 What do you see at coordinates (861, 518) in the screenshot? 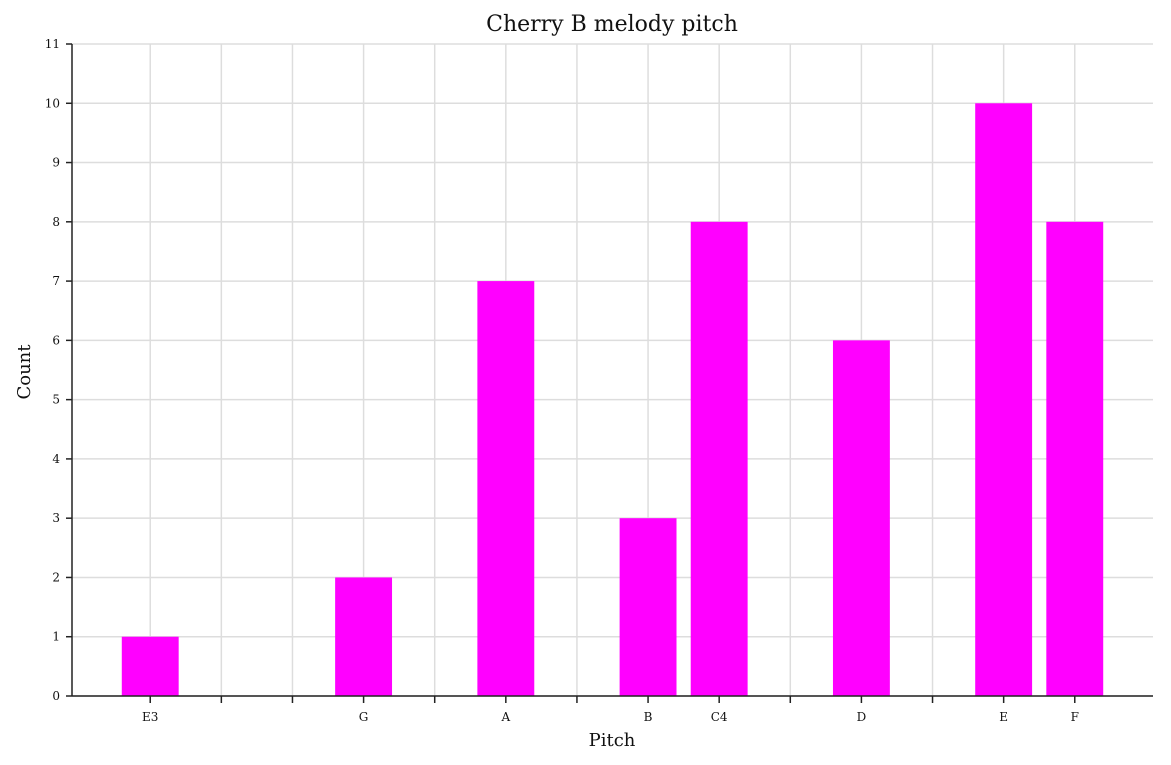
I see `bar-d` at bounding box center [861, 518].